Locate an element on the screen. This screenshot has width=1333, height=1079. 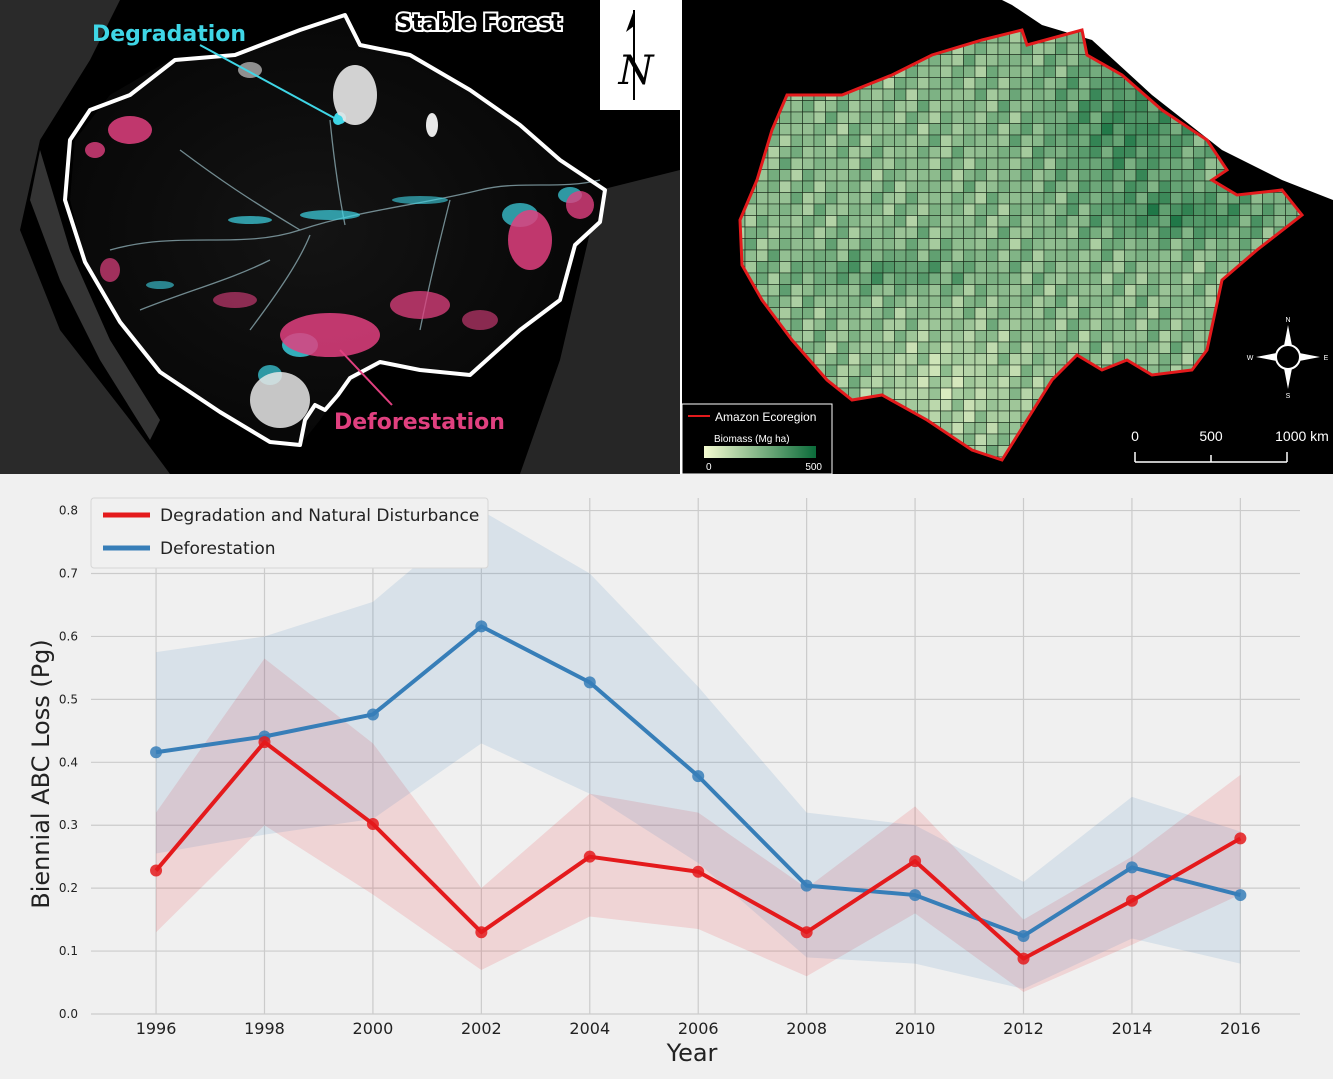
terrain-east is located at coordinates (600, 322).